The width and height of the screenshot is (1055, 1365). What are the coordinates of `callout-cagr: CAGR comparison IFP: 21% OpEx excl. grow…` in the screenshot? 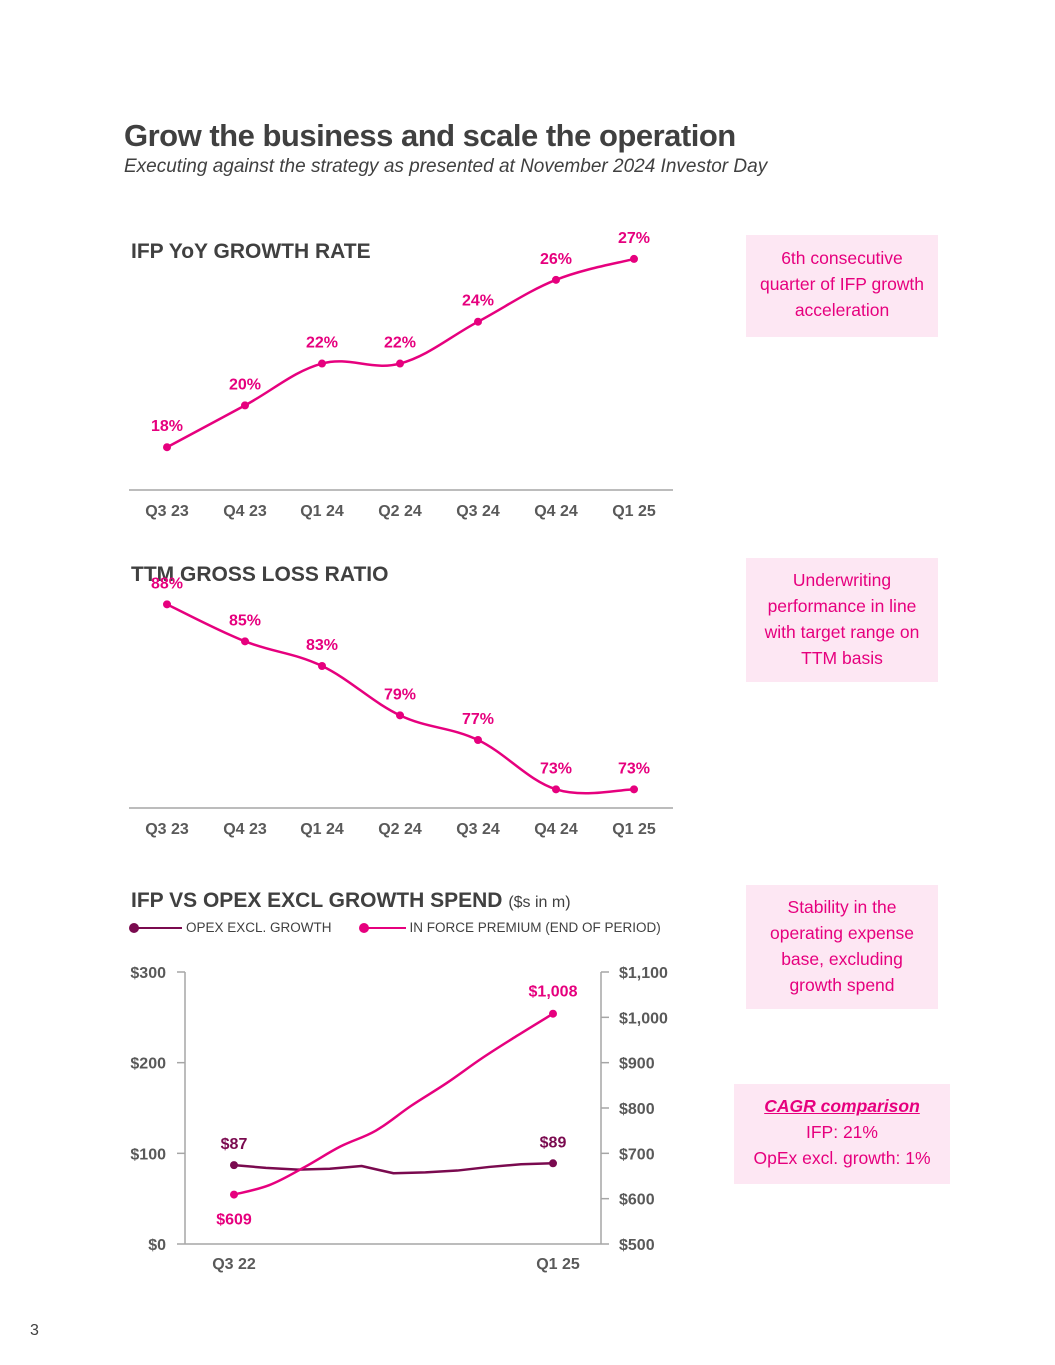 It's located at (842, 1134).